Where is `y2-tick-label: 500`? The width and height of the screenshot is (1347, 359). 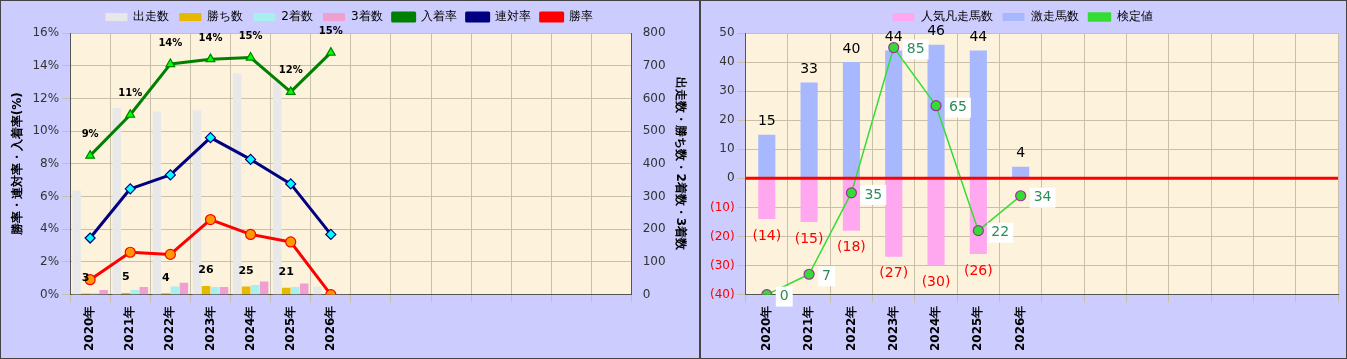 y2-tick-label: 500 is located at coordinates (654, 130).